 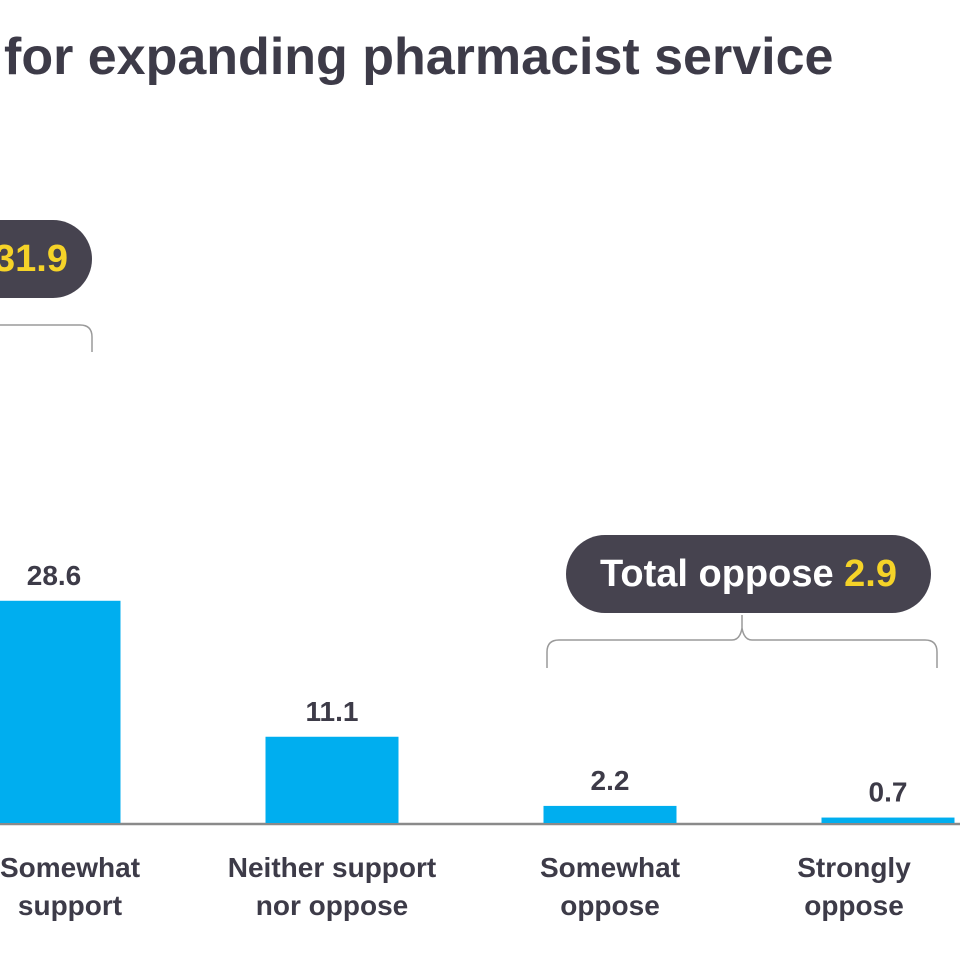 What do you see at coordinates (70, 905) in the screenshot?
I see `category-label-line: support` at bounding box center [70, 905].